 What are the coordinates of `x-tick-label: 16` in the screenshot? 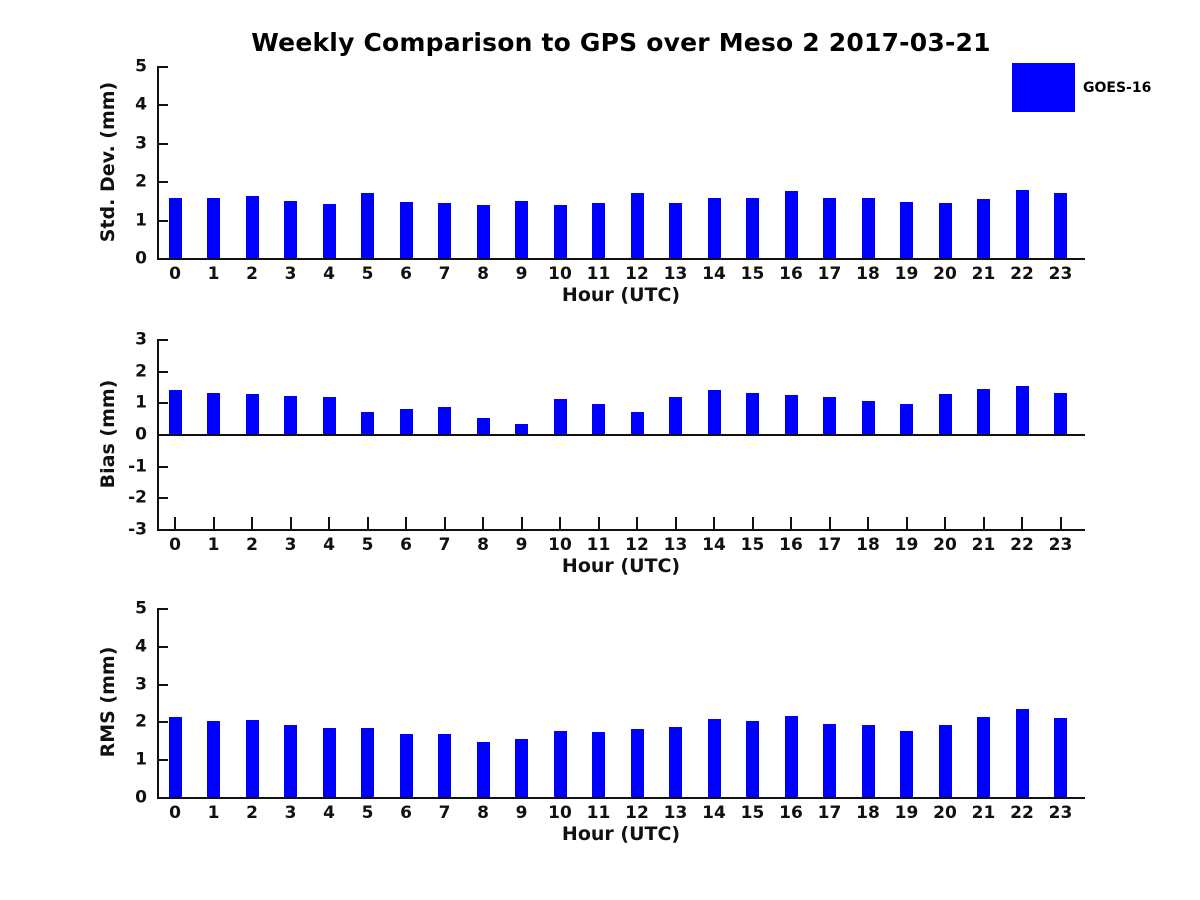 It's located at (791, 813).